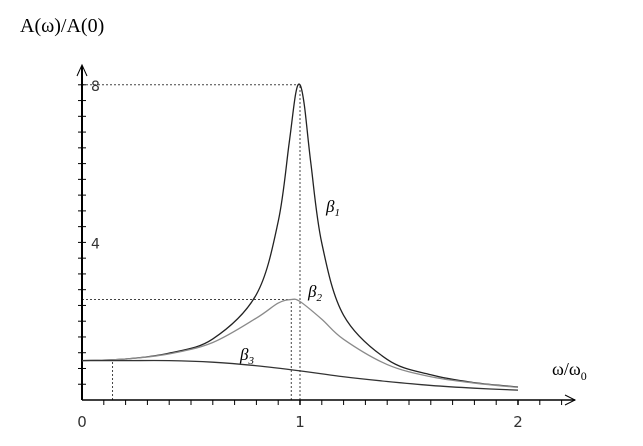 The image size is (643, 446). What do you see at coordinates (332, 208) in the screenshot?
I see `series-label-β1: β1` at bounding box center [332, 208].